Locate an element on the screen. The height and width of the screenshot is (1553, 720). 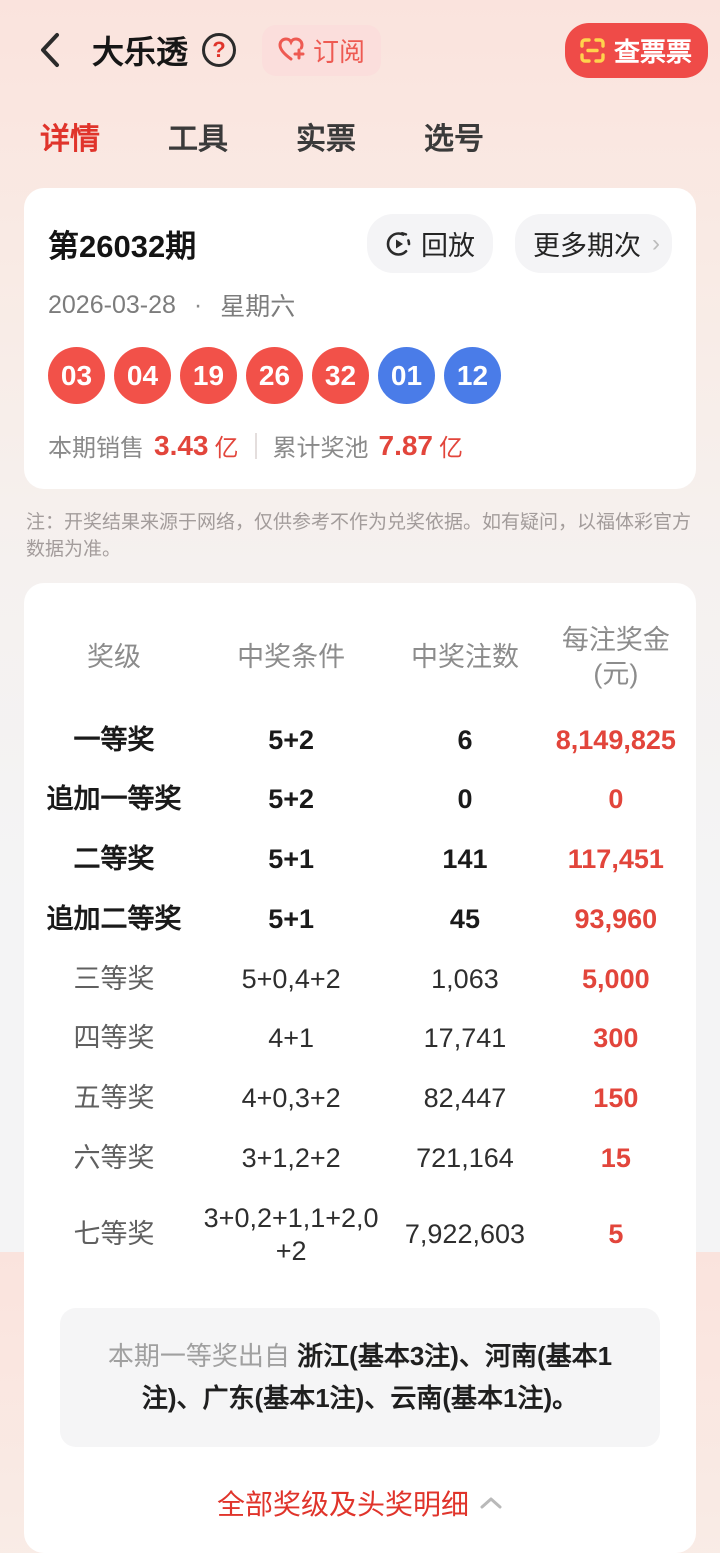
table-cell-count: 17,741 is located at coordinates (465, 1038).